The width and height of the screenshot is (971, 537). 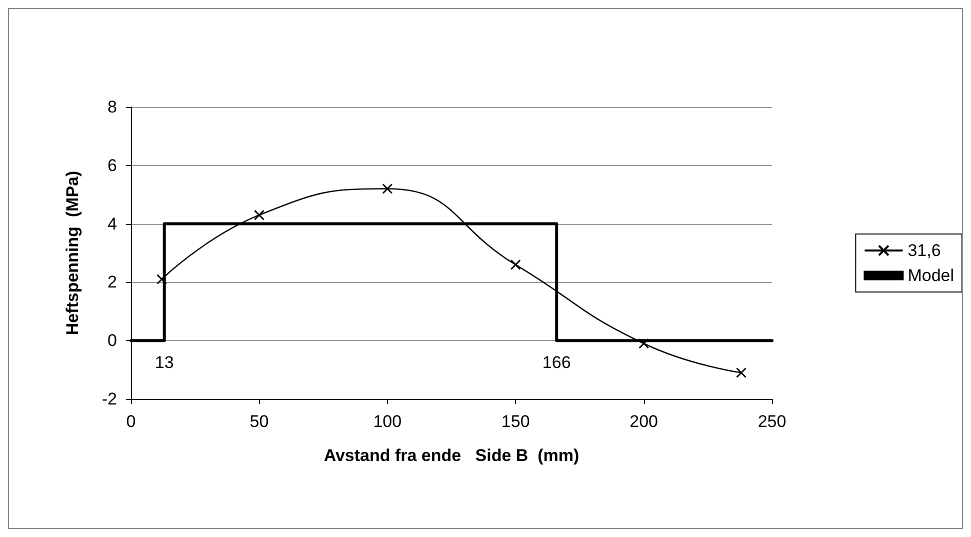 I want to click on x-tick-label: 150, so click(x=515, y=421).